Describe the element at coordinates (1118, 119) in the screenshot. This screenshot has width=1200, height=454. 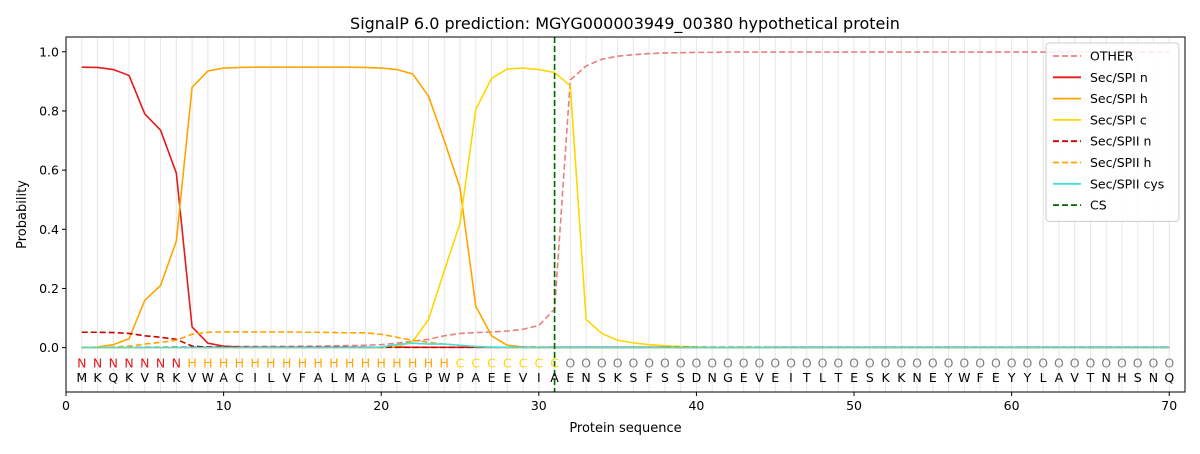
I see `legend-label: Sec/SPI c` at that location.